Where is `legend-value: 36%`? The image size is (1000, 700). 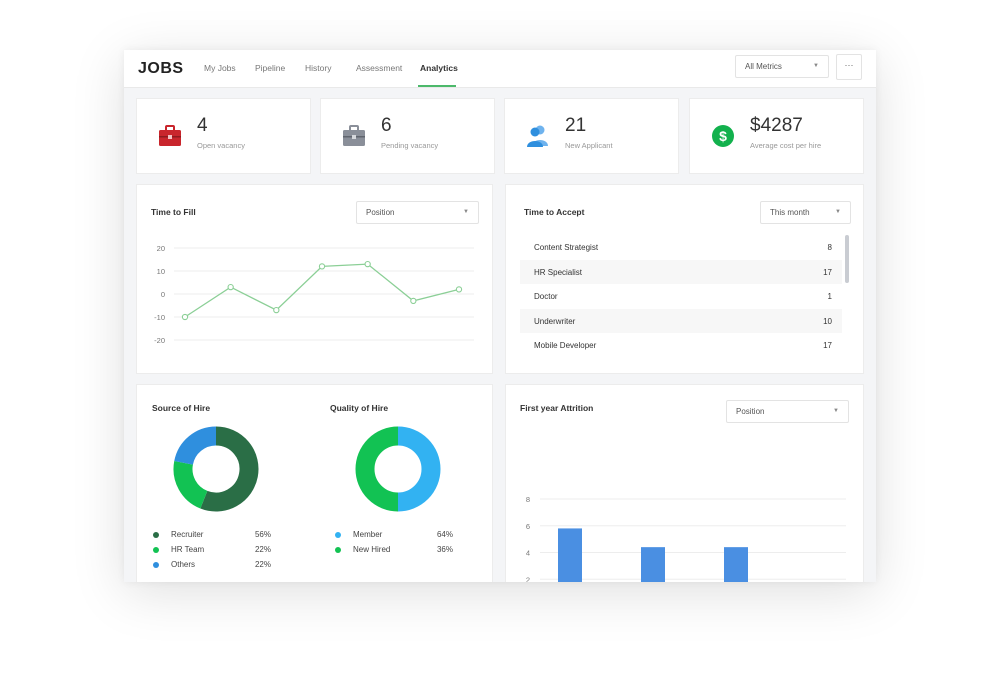 legend-value: 36% is located at coordinates (444, 549).